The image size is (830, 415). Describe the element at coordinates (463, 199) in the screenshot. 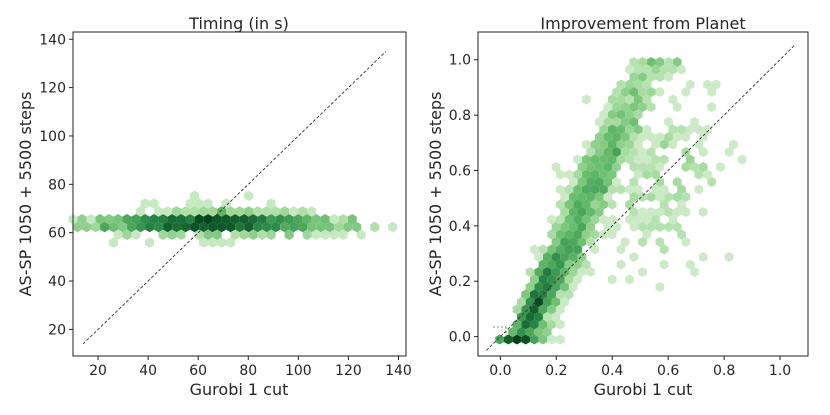

I see `improvement-y-ticks: 0.0 0.2 0.4 0.6 0.8 1.0` at that location.